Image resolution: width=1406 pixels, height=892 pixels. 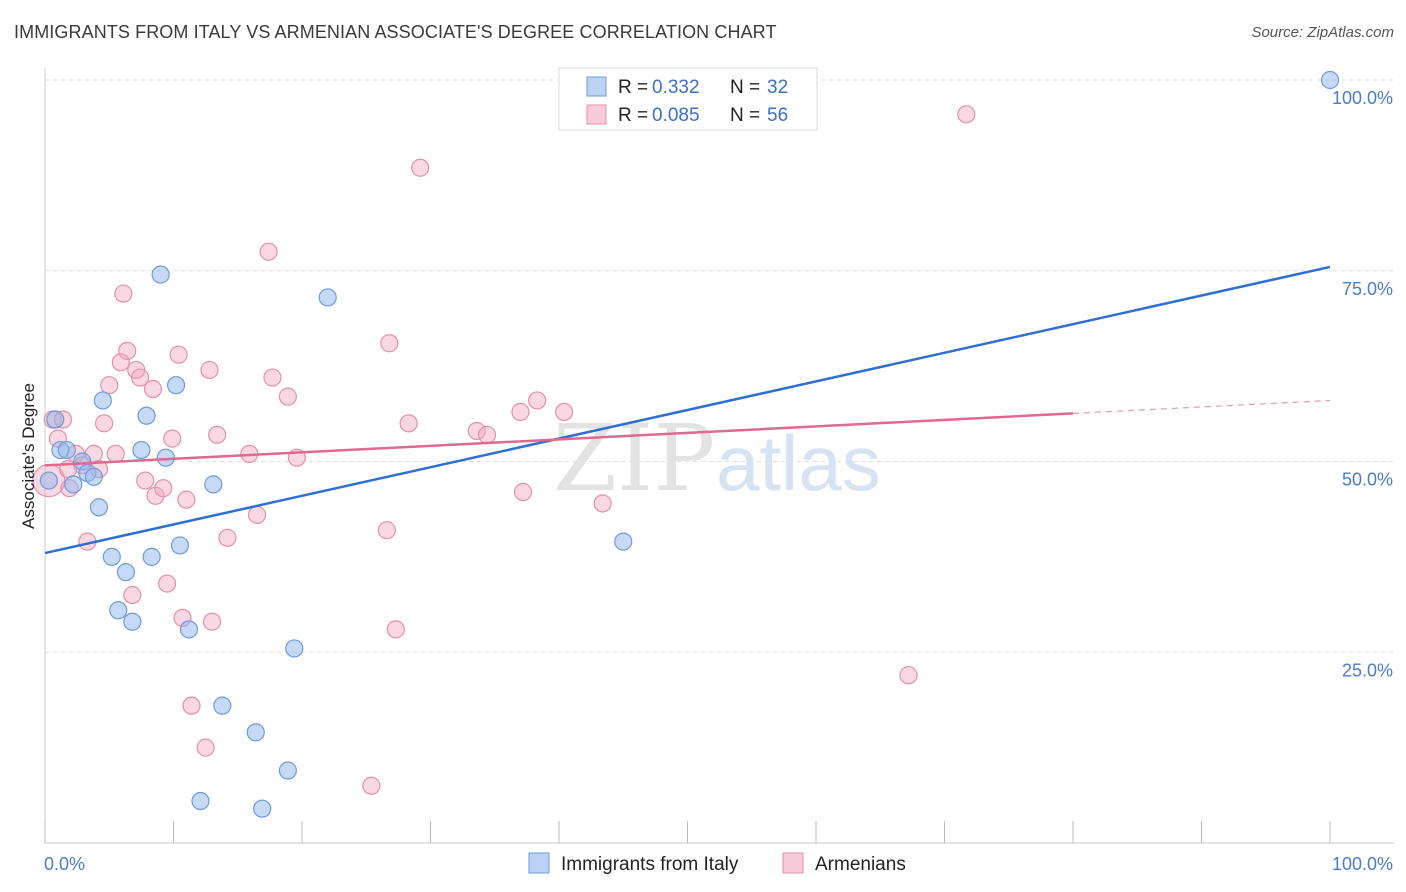 I want to click on y-axis-label: Associate's Degree, so click(x=28, y=456).